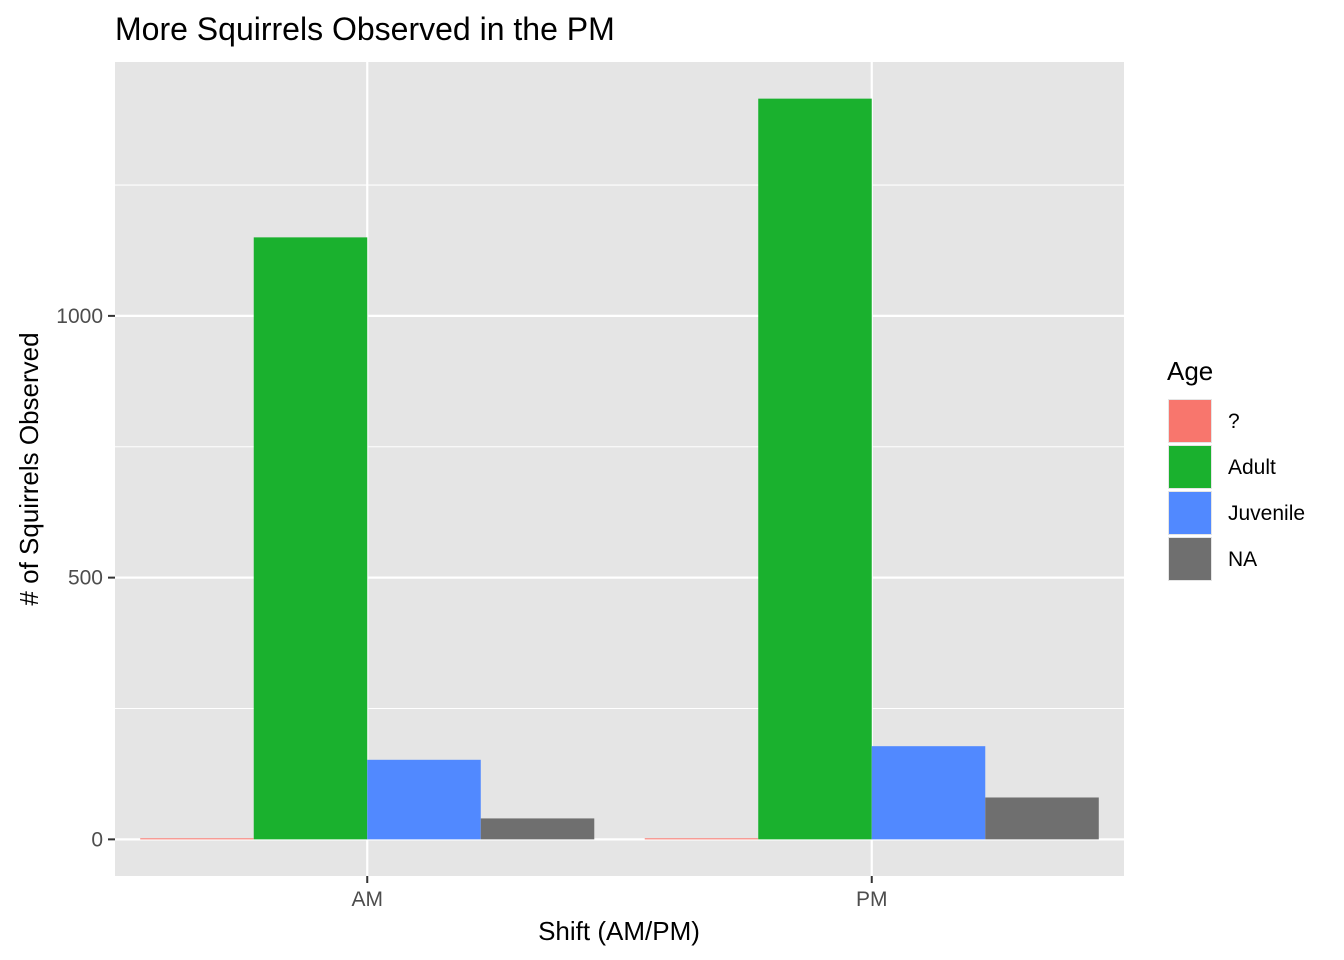 The height and width of the screenshot is (960, 1344). I want to click on legend: Age ? Adult Juvenile NA, so click(1236, 468).